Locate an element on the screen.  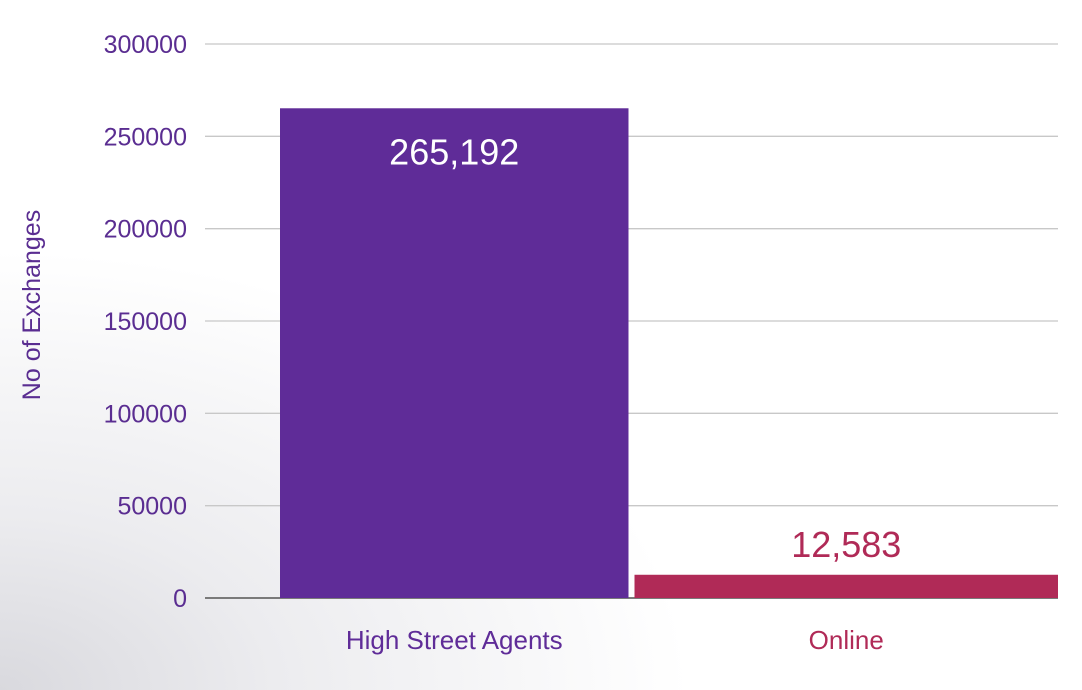
y-axis-label: No of Exchanges is located at coordinates (32, 305).